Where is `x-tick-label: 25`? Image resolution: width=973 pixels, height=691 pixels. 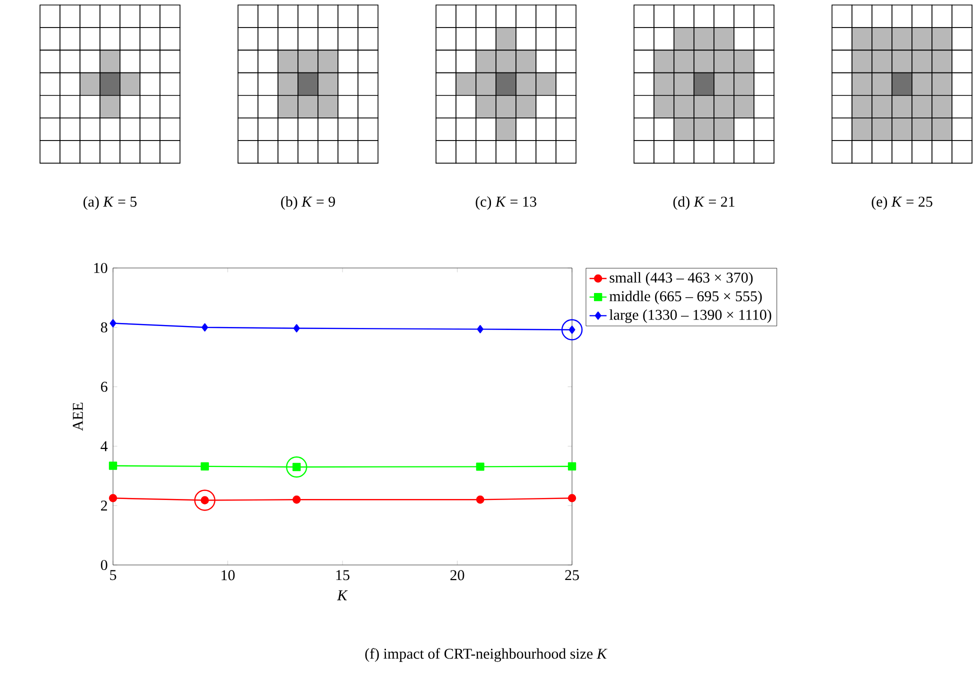
x-tick-label: 25 is located at coordinates (572, 575).